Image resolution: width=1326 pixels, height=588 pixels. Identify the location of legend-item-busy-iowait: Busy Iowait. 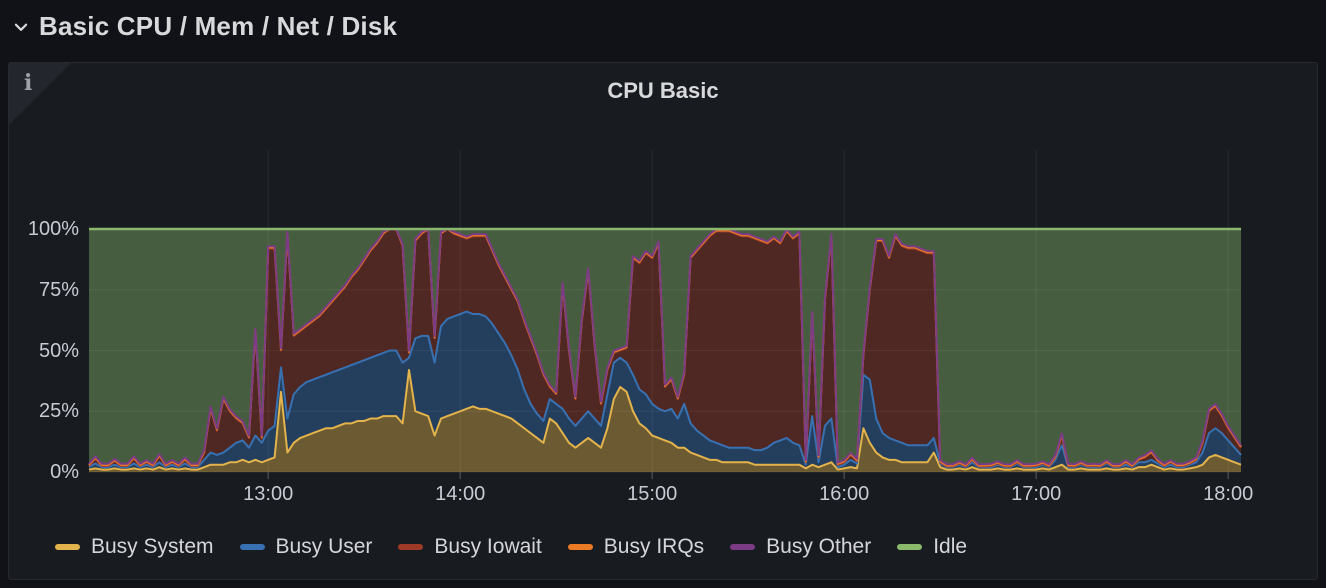
(470, 547).